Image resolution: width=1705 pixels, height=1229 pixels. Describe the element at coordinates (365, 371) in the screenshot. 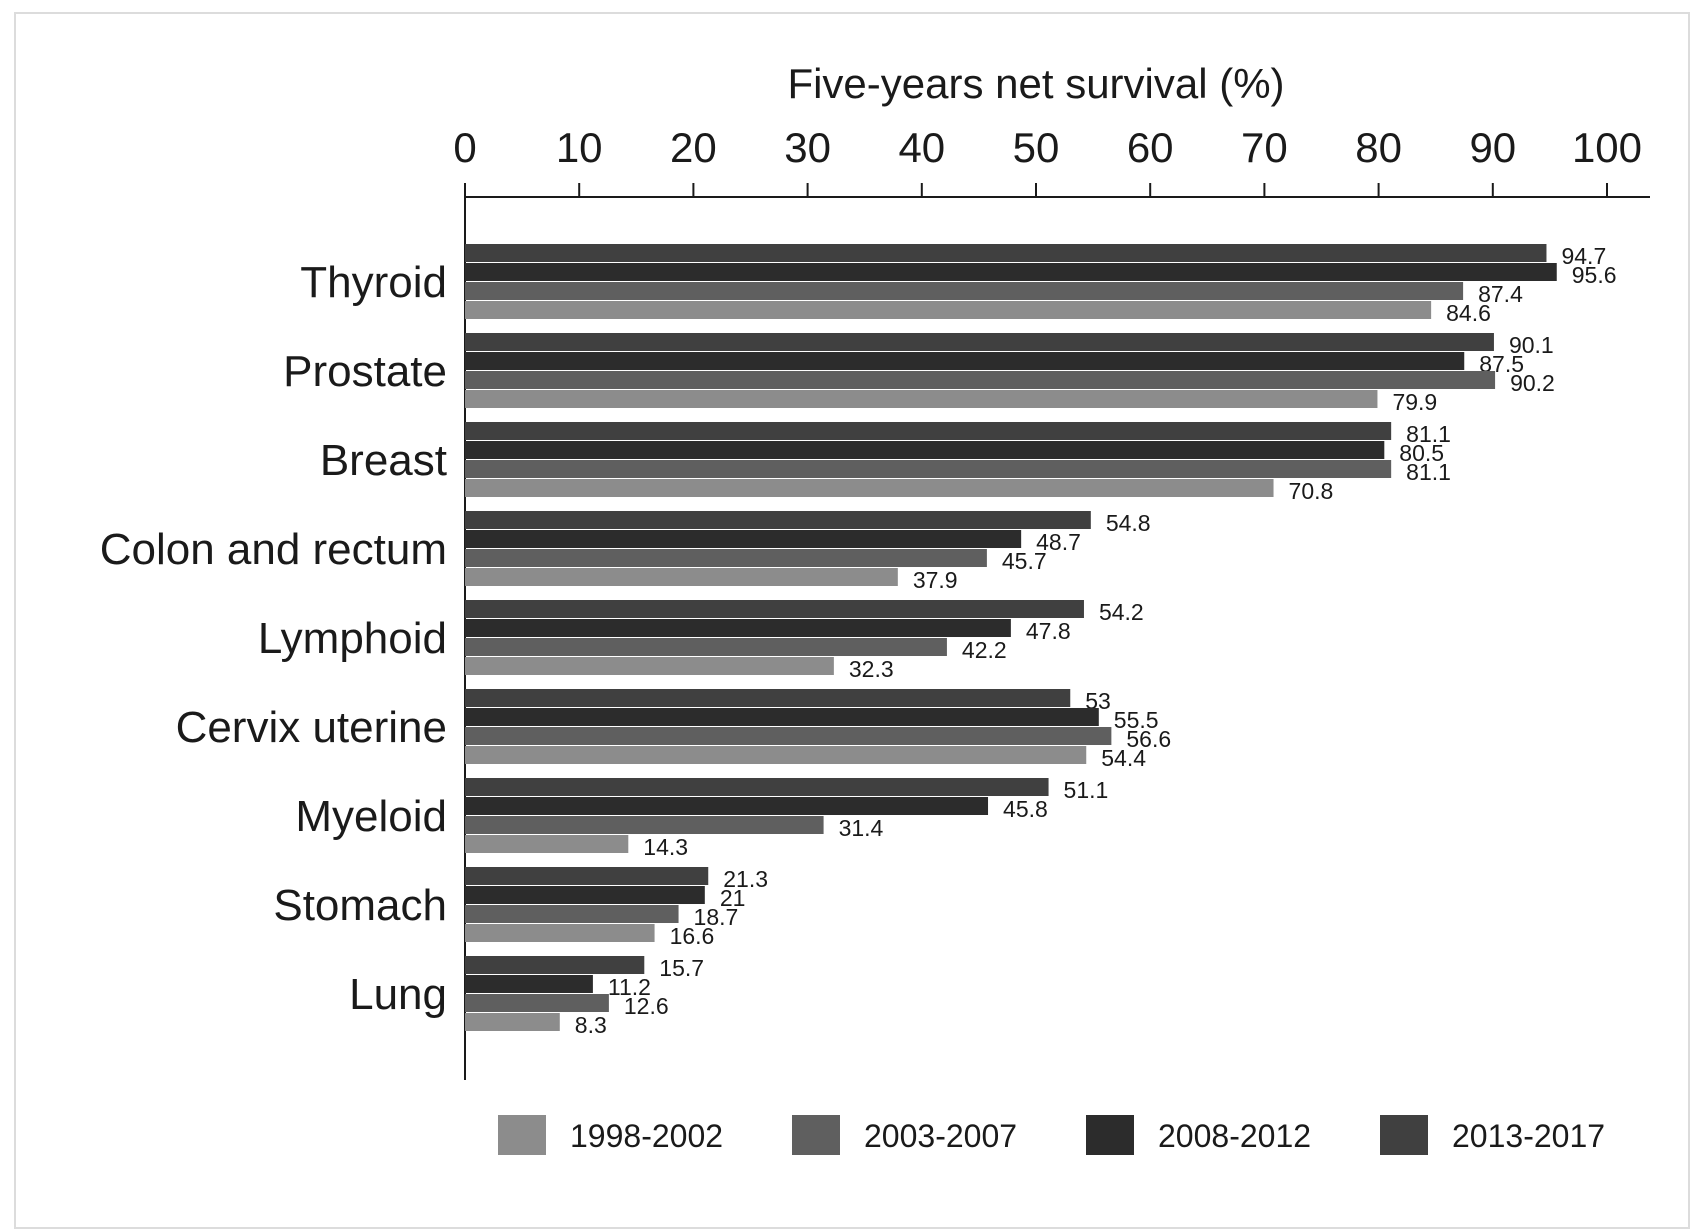

I see `category-label: Prostate` at that location.